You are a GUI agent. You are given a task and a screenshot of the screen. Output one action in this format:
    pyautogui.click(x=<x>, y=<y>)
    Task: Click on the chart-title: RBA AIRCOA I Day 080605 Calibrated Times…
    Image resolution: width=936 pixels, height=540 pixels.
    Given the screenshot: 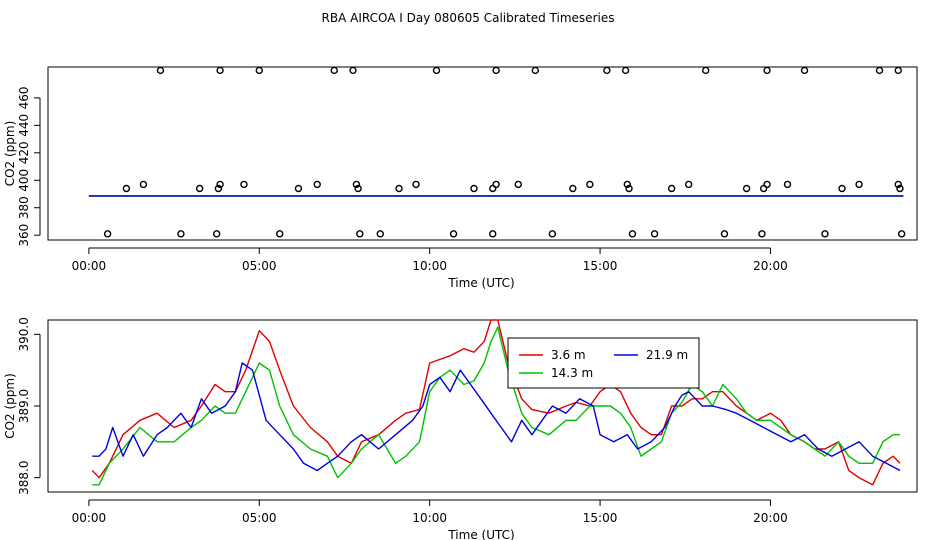 What is the action you would take?
    pyautogui.click(x=468, y=18)
    